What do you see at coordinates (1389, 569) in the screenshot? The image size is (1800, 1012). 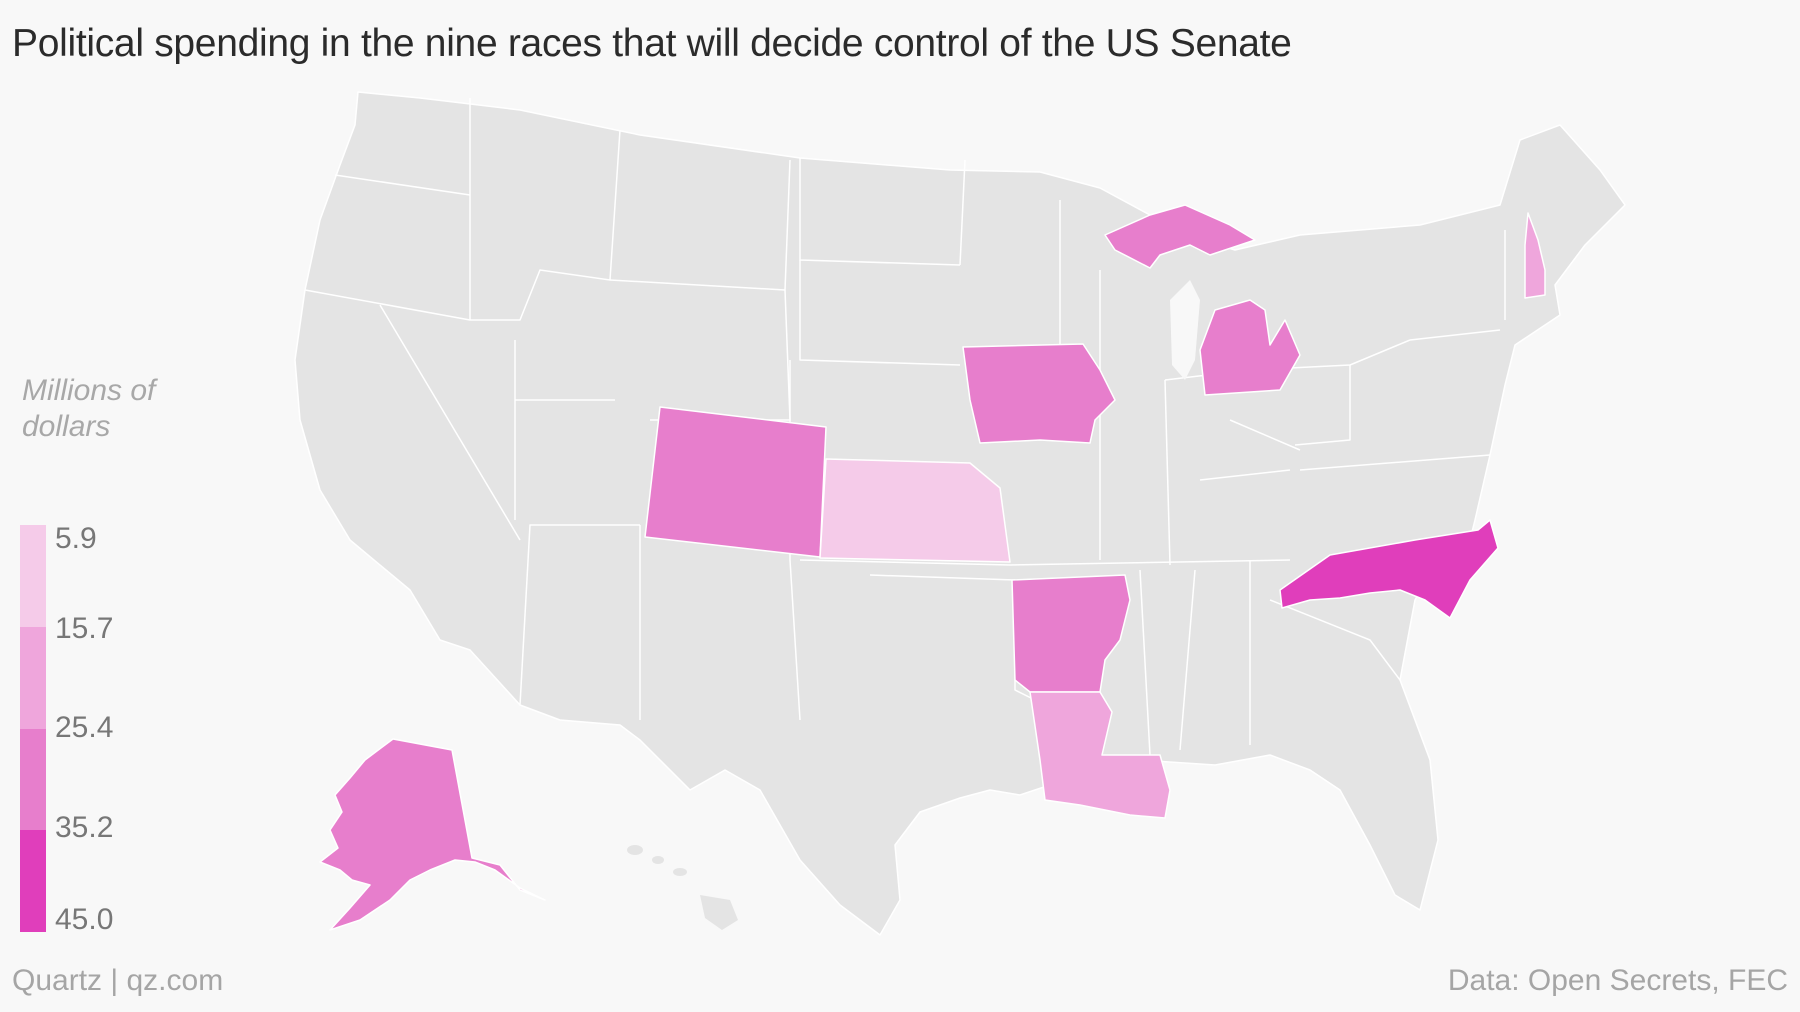 I see `state-north-carolina` at bounding box center [1389, 569].